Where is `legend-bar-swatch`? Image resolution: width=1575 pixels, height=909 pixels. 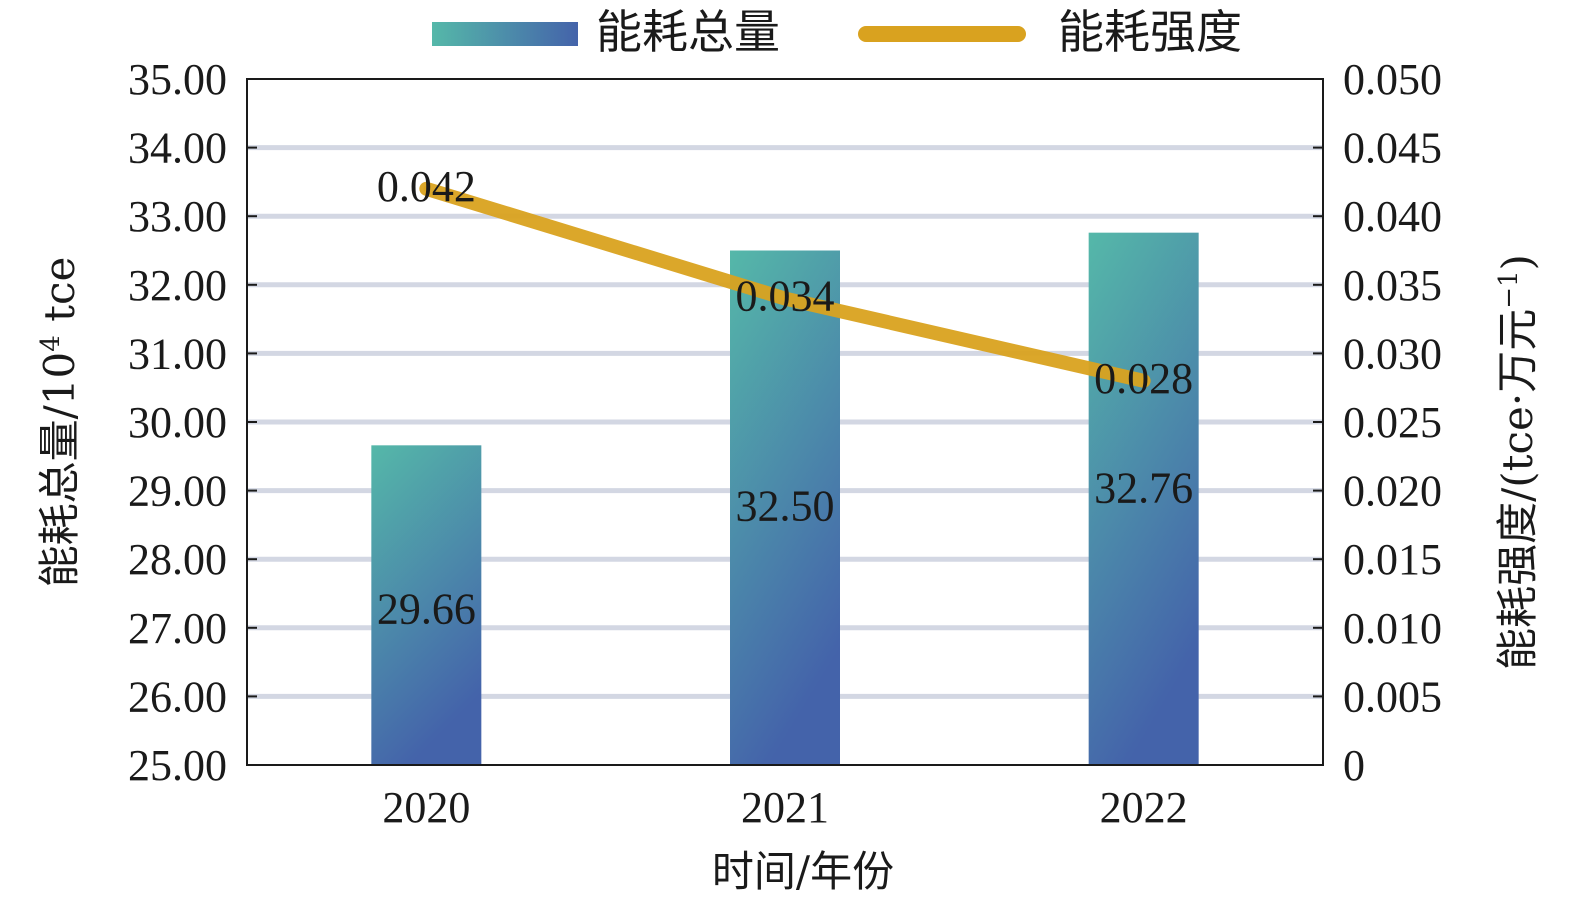
legend-bar-swatch is located at coordinates (505, 34).